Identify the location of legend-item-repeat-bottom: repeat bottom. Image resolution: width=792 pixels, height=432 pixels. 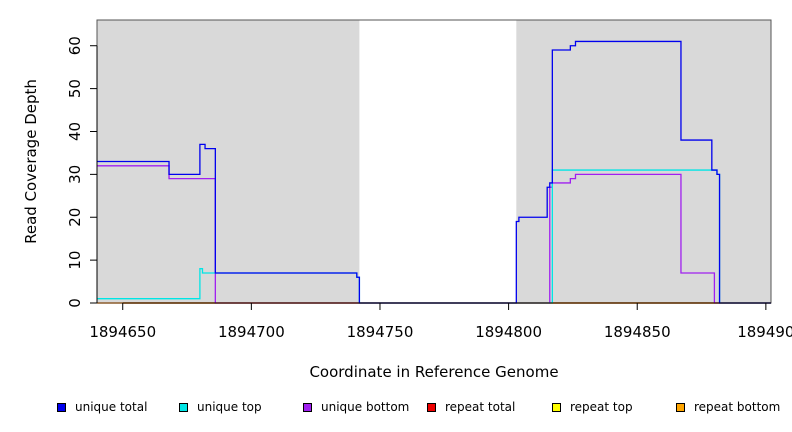
(728, 407).